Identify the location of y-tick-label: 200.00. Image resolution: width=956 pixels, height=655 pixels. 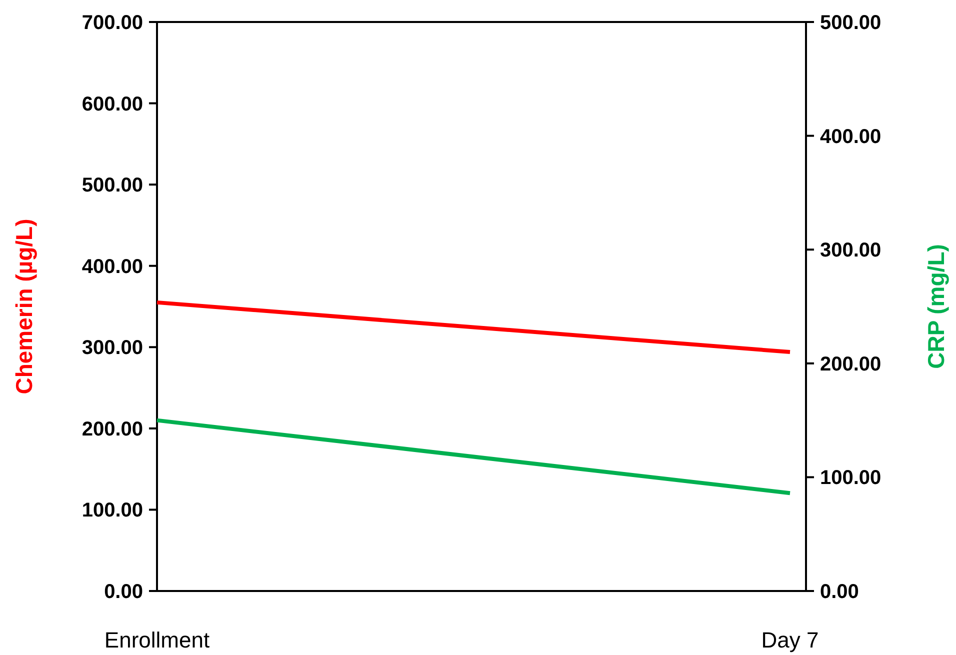
(112, 429).